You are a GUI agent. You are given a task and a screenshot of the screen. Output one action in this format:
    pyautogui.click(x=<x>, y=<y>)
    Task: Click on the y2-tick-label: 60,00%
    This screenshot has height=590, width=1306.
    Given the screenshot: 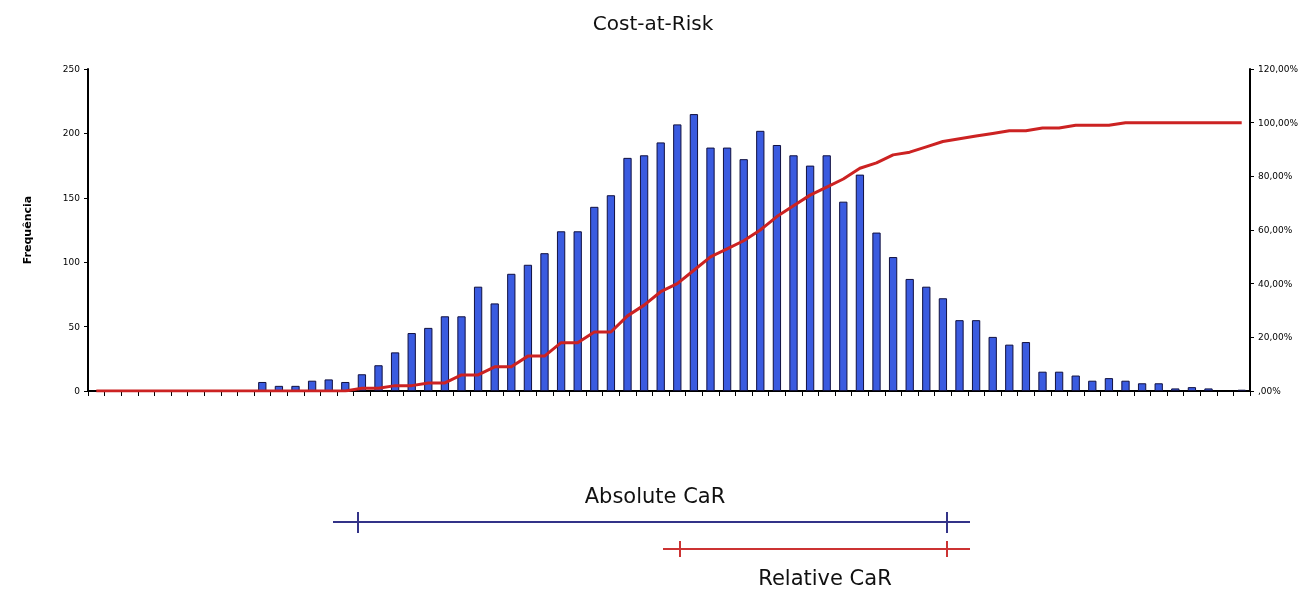 What is the action you would take?
    pyautogui.click(x=1275, y=230)
    